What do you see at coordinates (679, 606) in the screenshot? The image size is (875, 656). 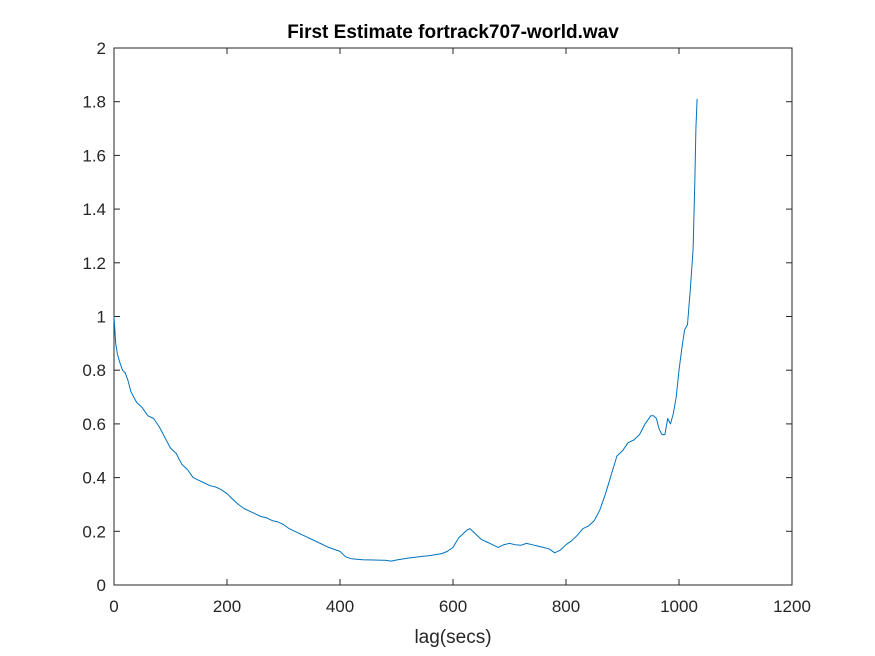 I see `x-tick-label: 1000` at bounding box center [679, 606].